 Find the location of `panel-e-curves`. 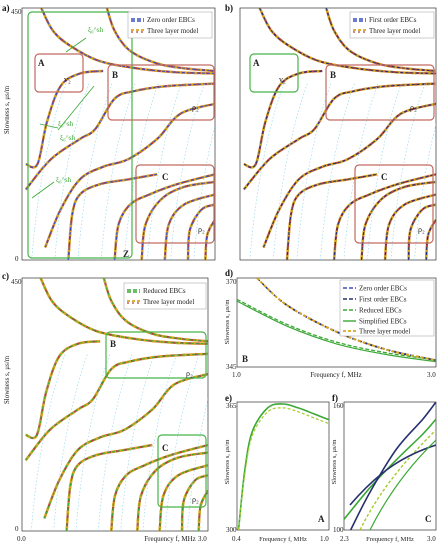

panel-e-curves is located at coordinates (283, 466).